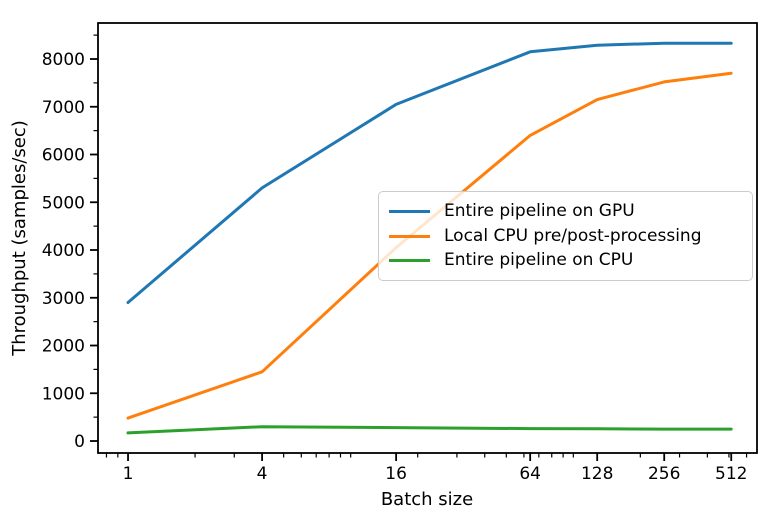 The width and height of the screenshot is (768, 518). What do you see at coordinates (19, 238) in the screenshot?
I see `y-axis-label: Throughput (samples/sec)` at bounding box center [19, 238].